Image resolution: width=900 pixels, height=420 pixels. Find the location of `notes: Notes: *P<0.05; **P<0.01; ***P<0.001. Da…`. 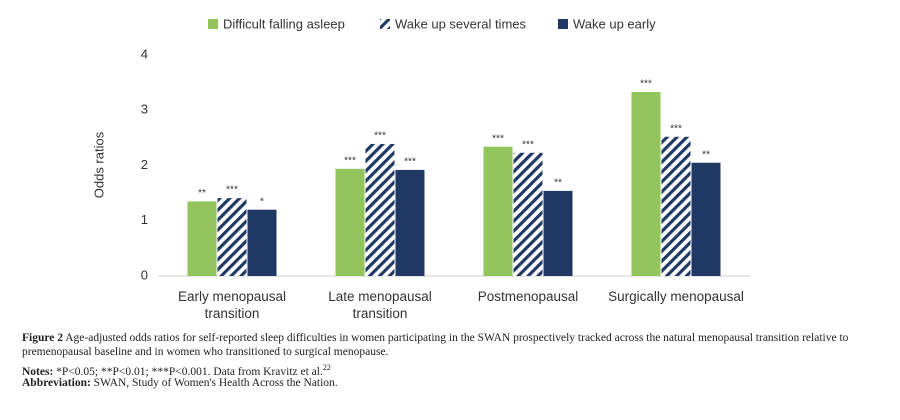

notes: Notes: *P<0.05; **P<0.01; ***P<0.001. Da… is located at coordinates (452, 370).